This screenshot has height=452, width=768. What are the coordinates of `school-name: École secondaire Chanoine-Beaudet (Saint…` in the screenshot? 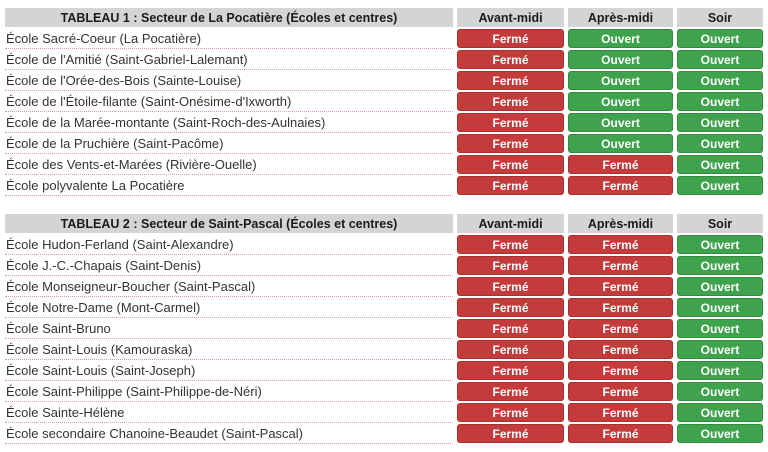 It's located at (229, 433).